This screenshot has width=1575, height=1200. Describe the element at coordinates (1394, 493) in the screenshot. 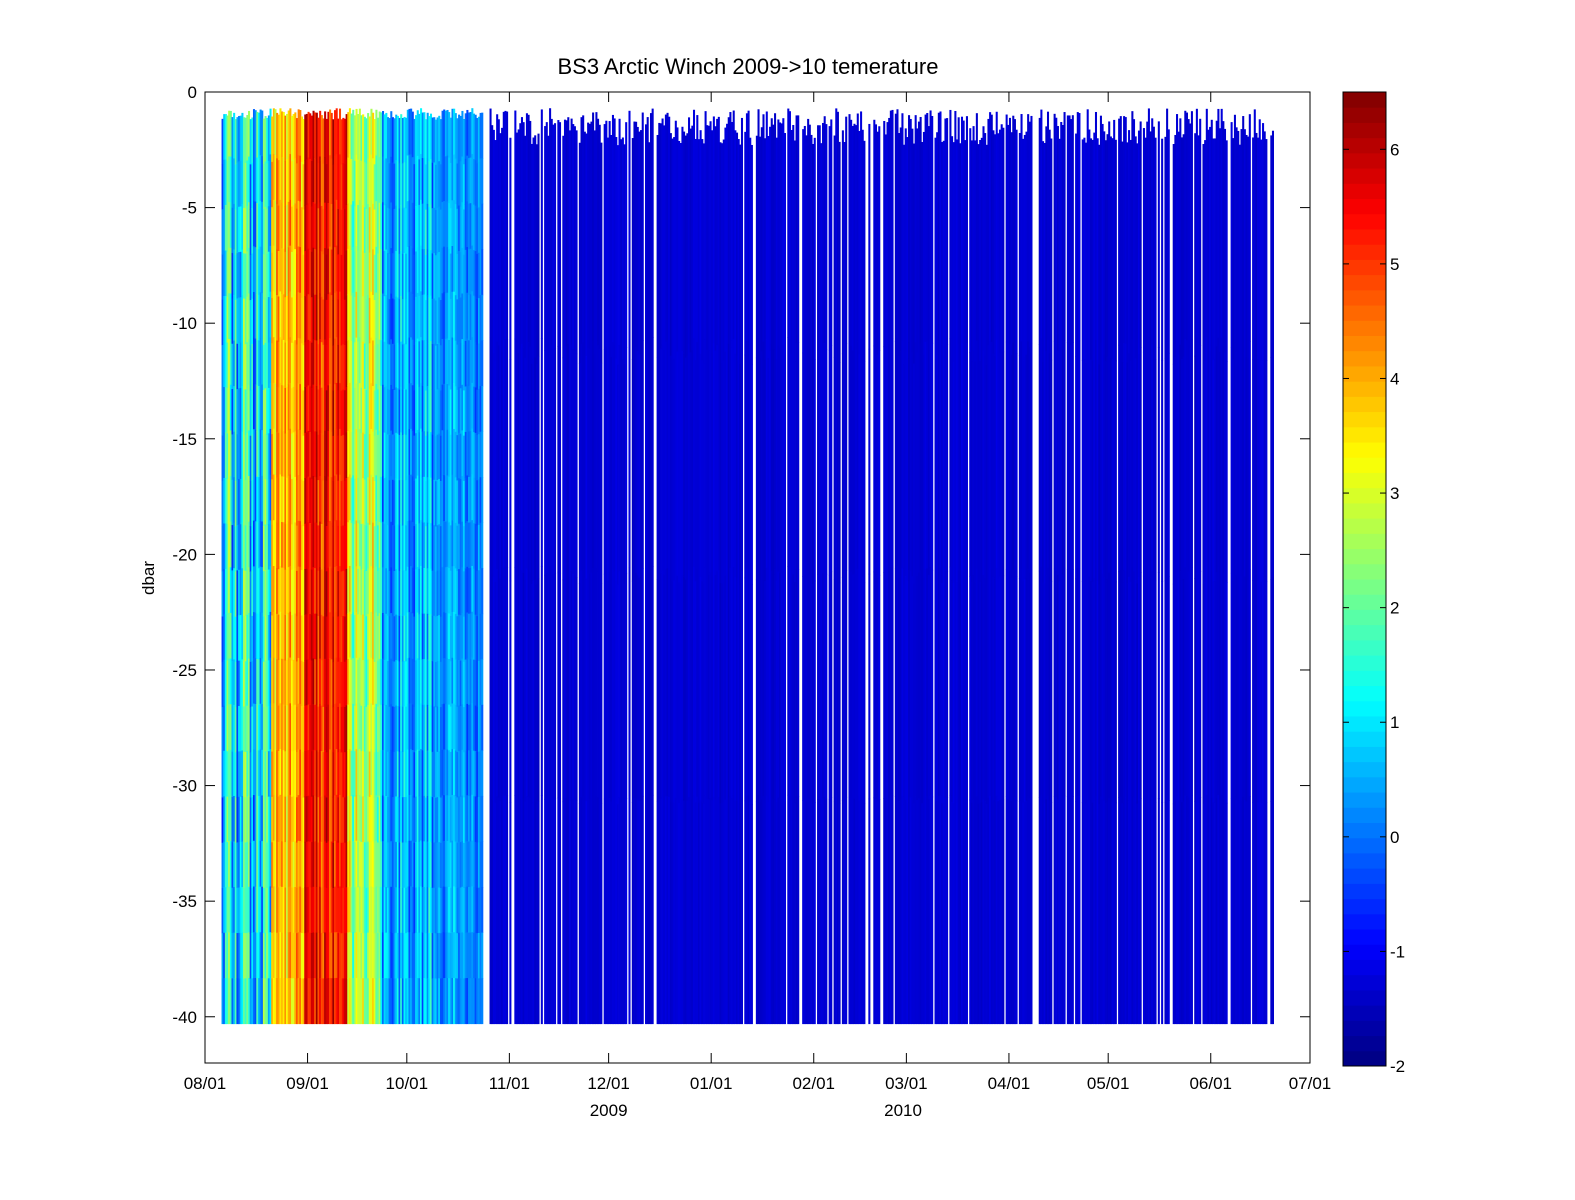

I see `colorbar-tick-label: 3` at that location.